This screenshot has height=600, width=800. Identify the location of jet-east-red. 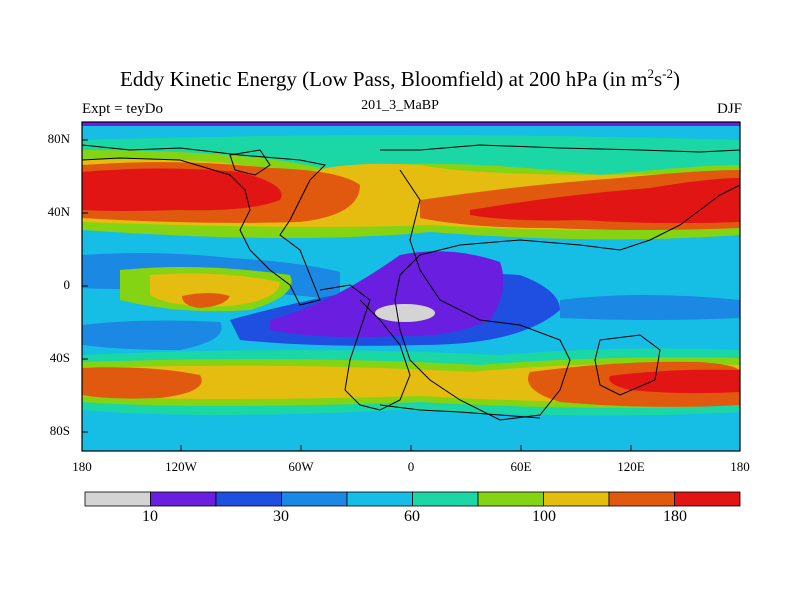
(605, 201).